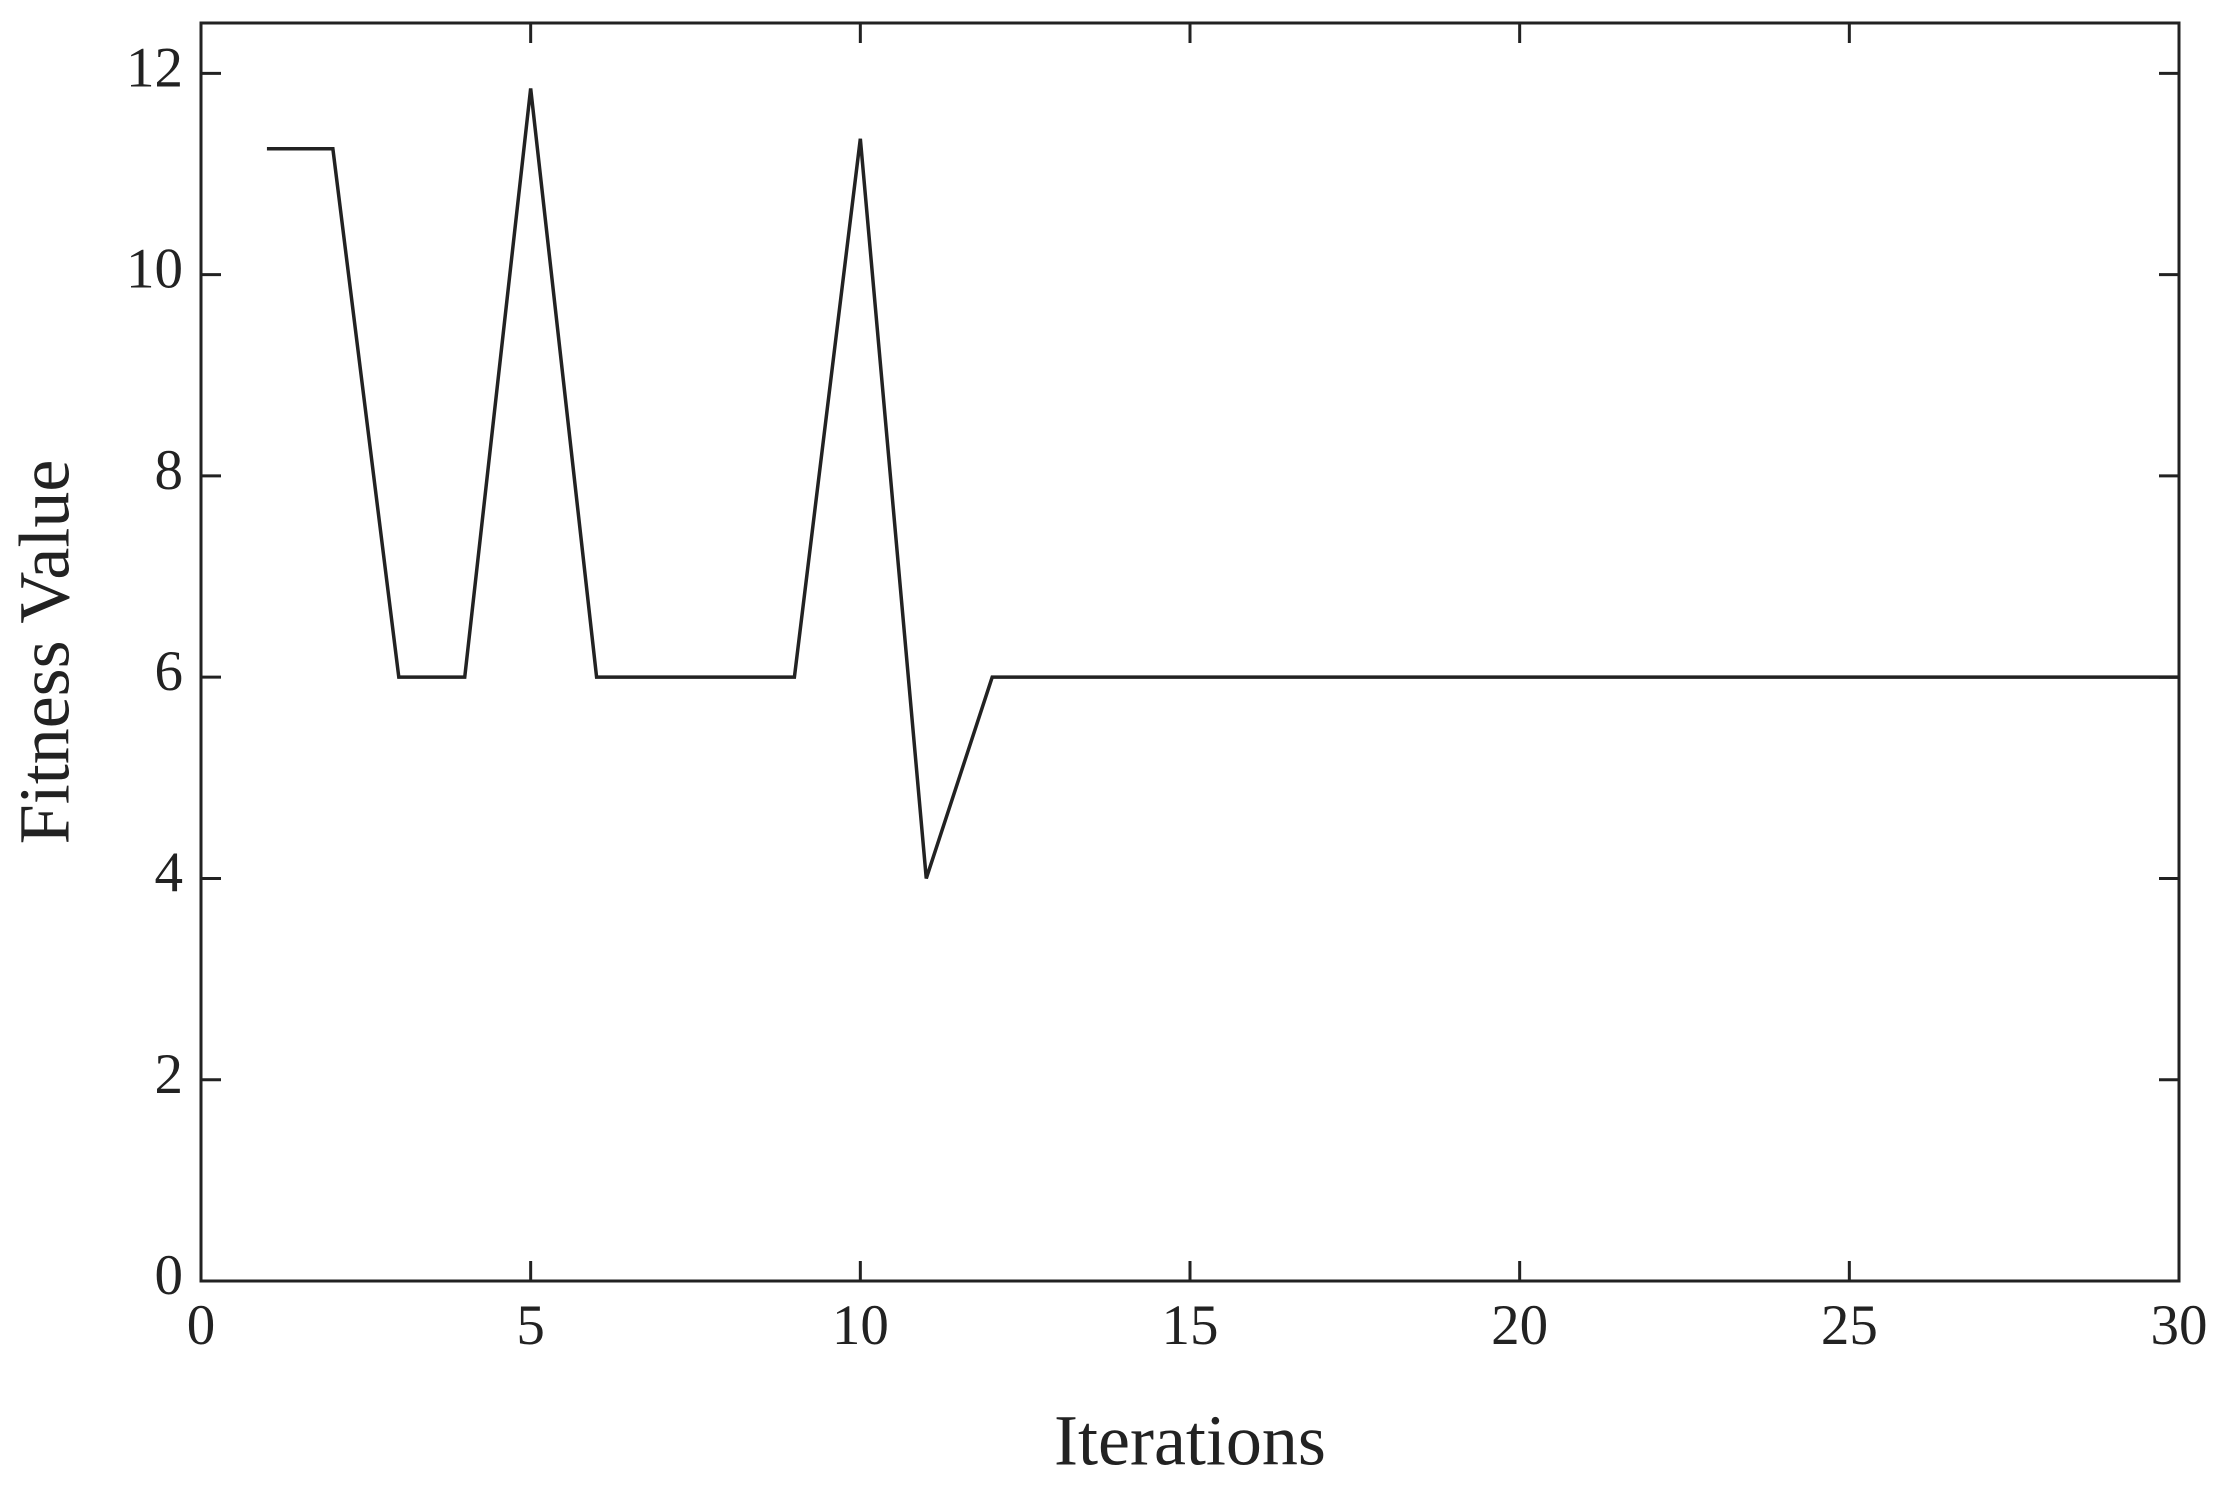  What do you see at coordinates (169, 1074) in the screenshot?
I see `y-tick-label: 2` at bounding box center [169, 1074].